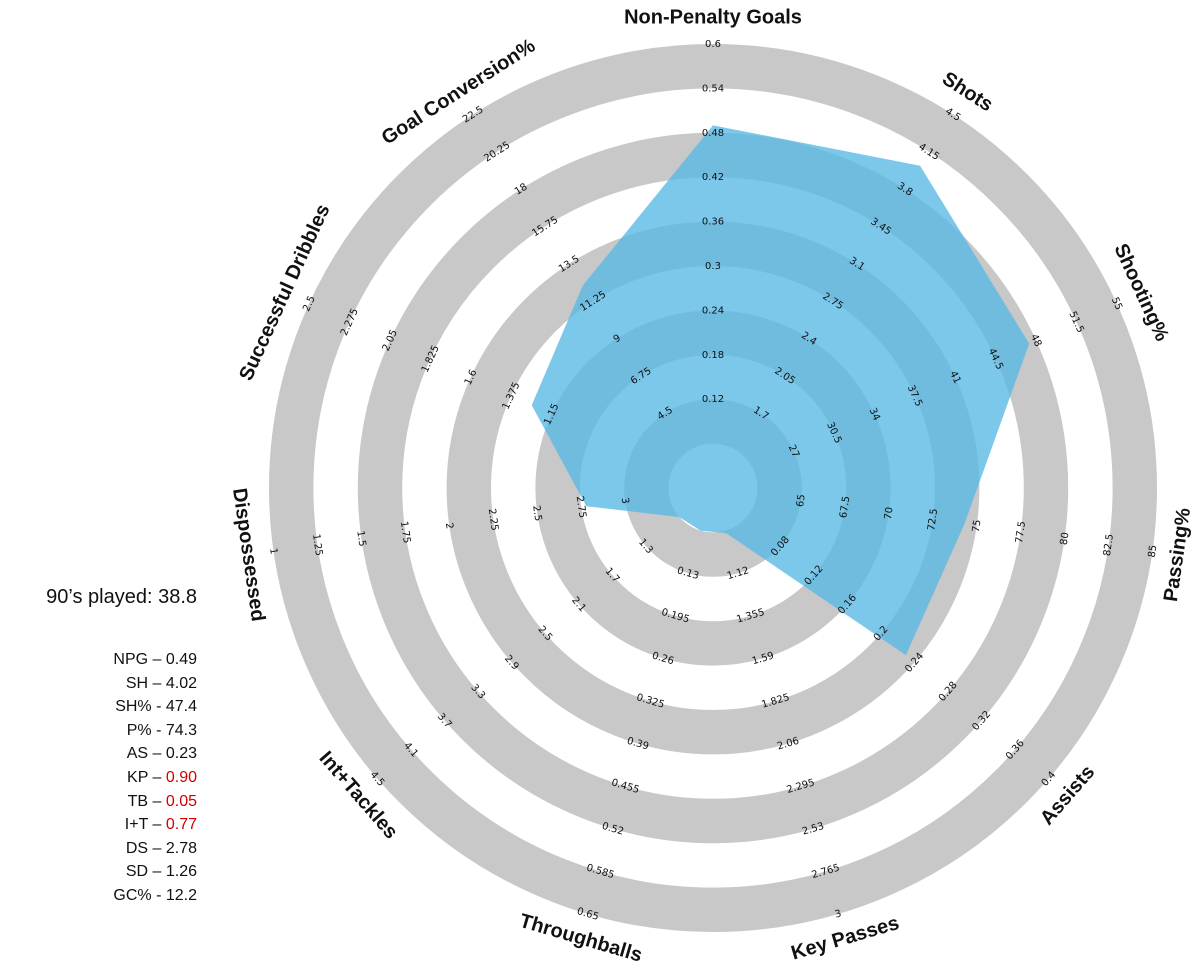 The image size is (1200, 978). What do you see at coordinates (146, 801) in the screenshot?
I see `stat-abbr: TB –` at bounding box center [146, 801].